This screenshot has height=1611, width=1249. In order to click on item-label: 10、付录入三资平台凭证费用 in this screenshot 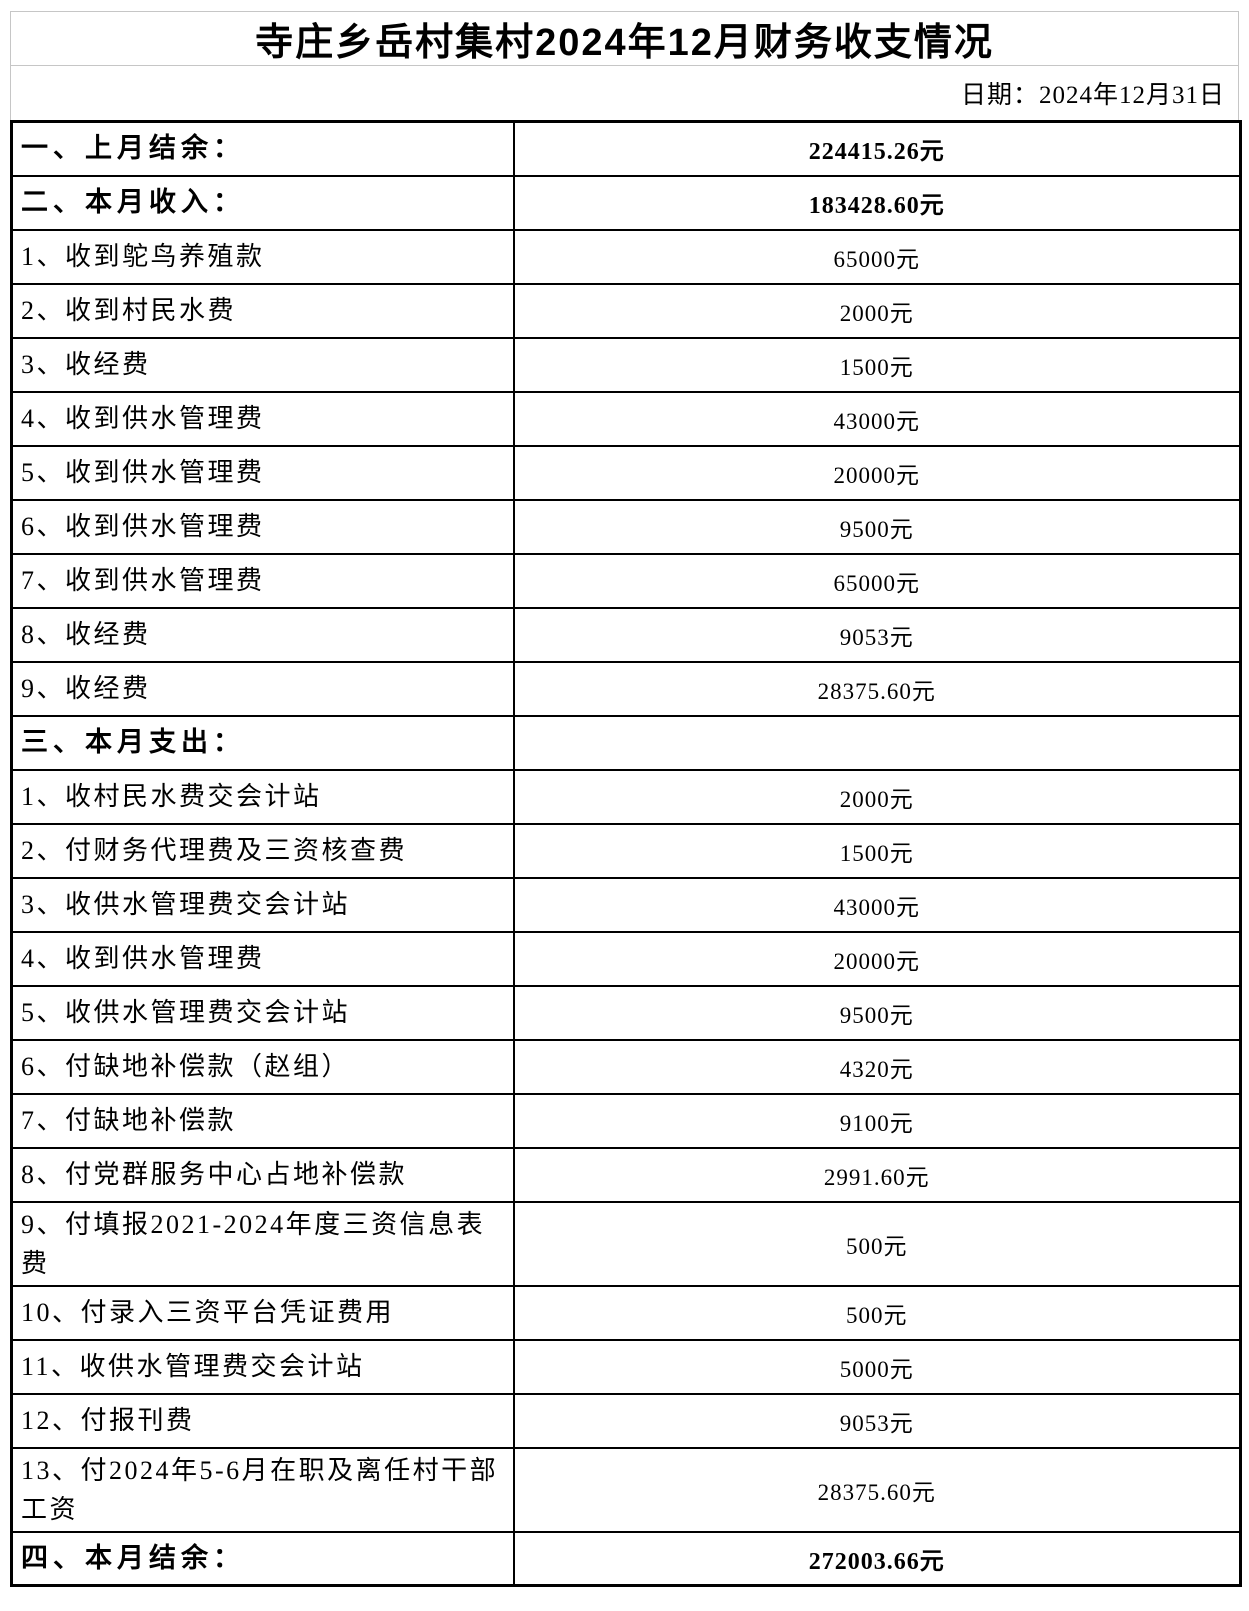, I will do `click(262, 1312)`.